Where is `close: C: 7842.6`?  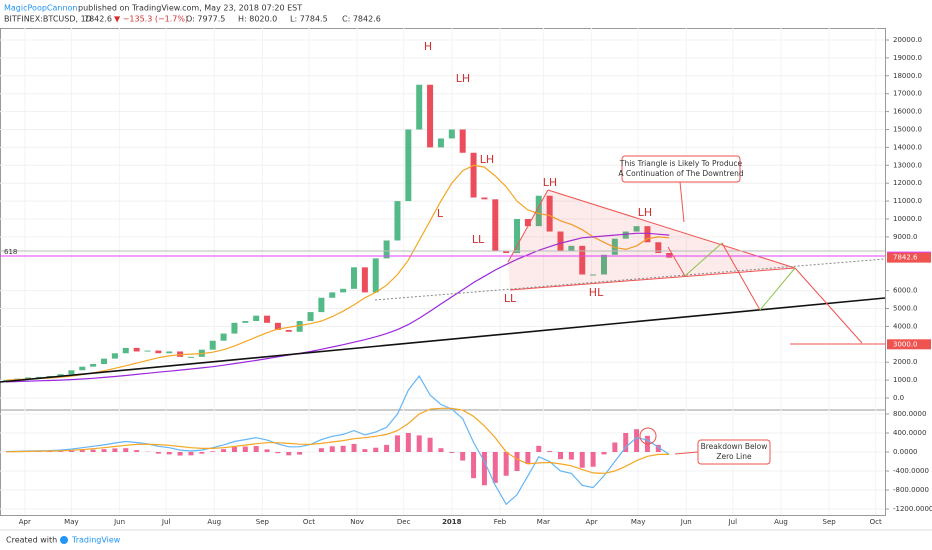
close: C: 7842.6 is located at coordinates (361, 19).